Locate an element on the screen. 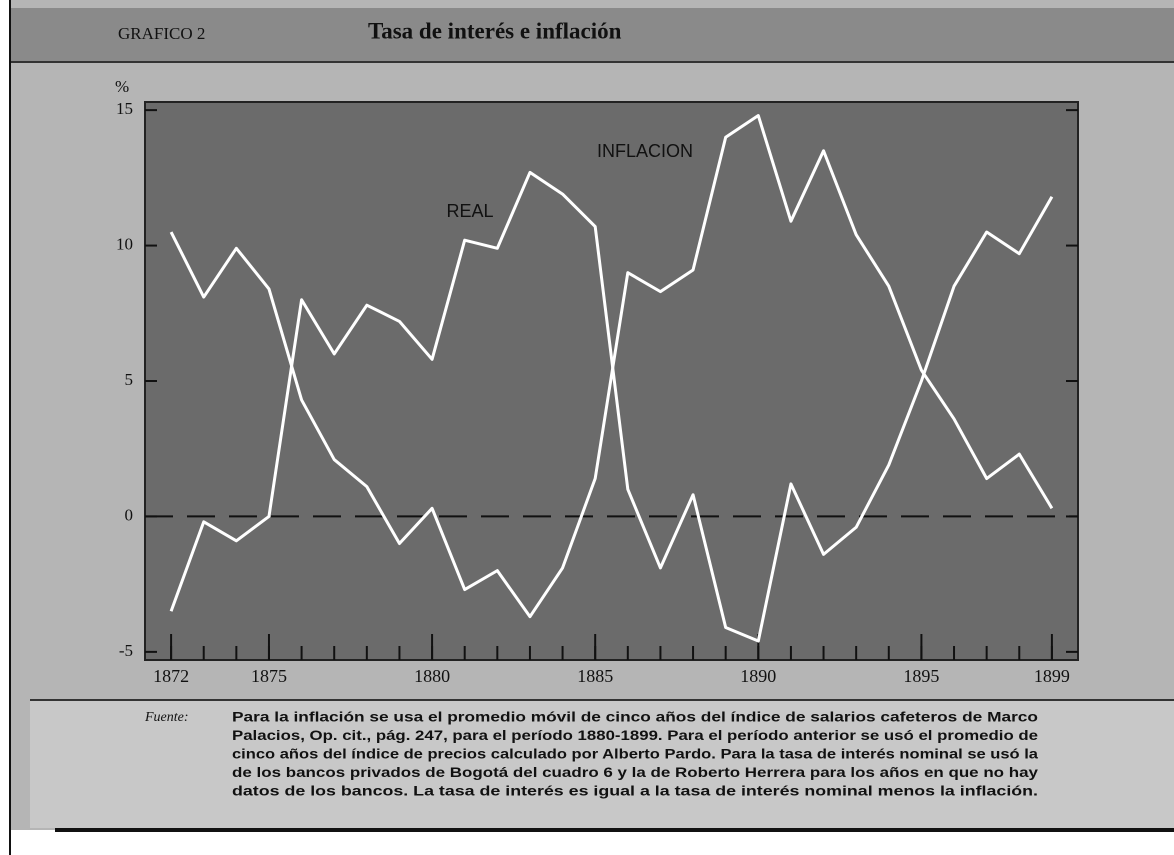  x-tick-label: 1872 is located at coordinates (171, 676).